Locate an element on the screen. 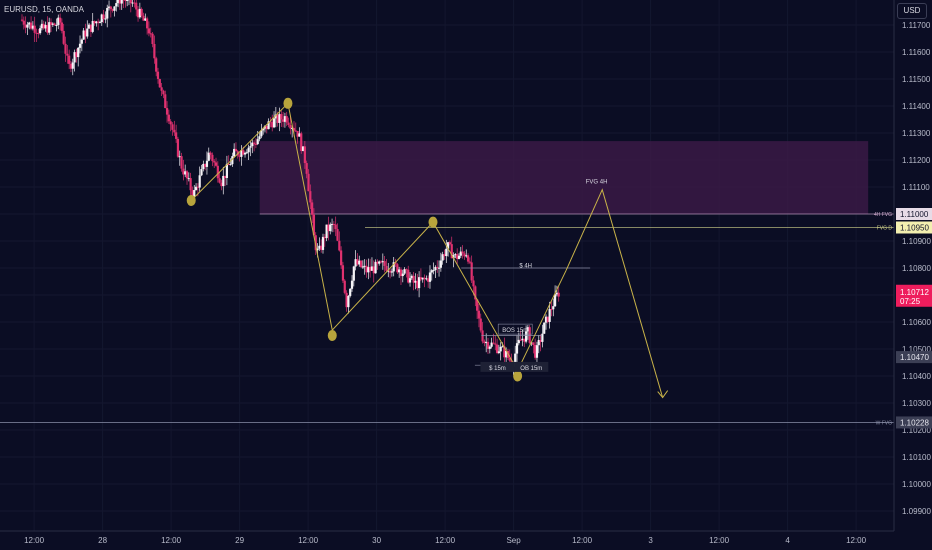  currency-label: USD is located at coordinates (912, 11).